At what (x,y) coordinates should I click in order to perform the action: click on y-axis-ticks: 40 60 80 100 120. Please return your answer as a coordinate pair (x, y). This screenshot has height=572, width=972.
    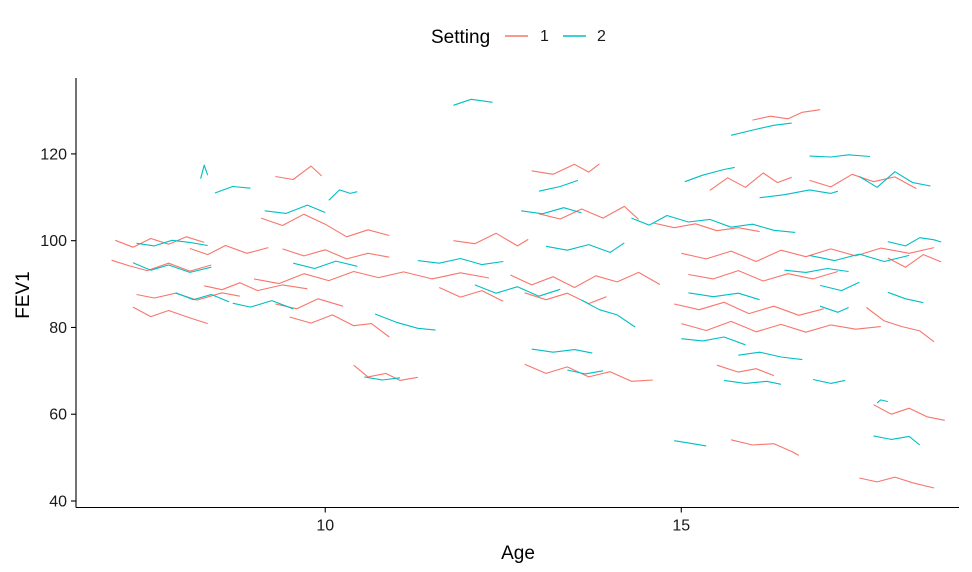
    Looking at the image, I should click on (58, 328).